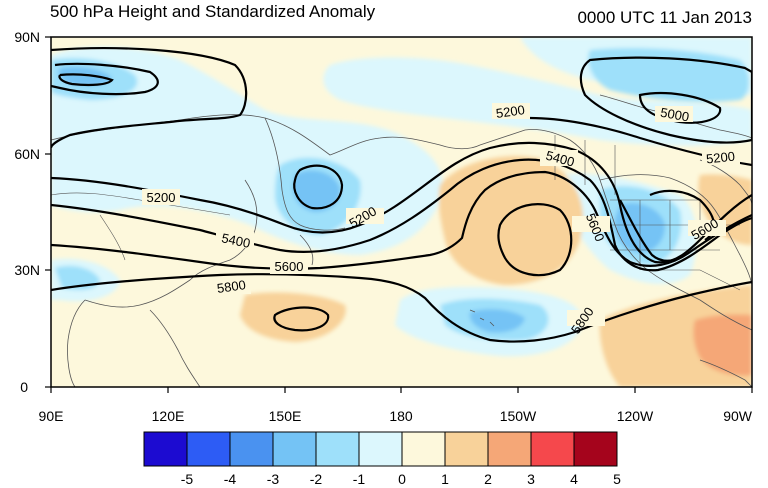  What do you see at coordinates (722, 345) in the screenshot?
I see `anomaly-region-pos2` at bounding box center [722, 345].